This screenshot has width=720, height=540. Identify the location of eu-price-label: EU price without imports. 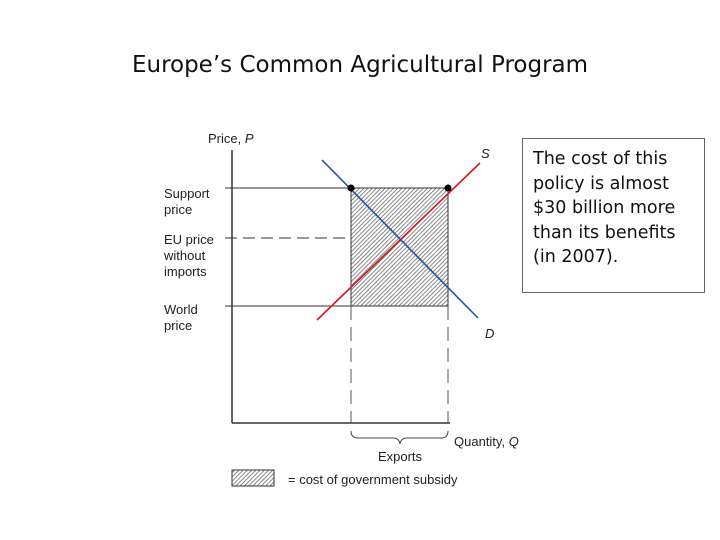
(190, 255).